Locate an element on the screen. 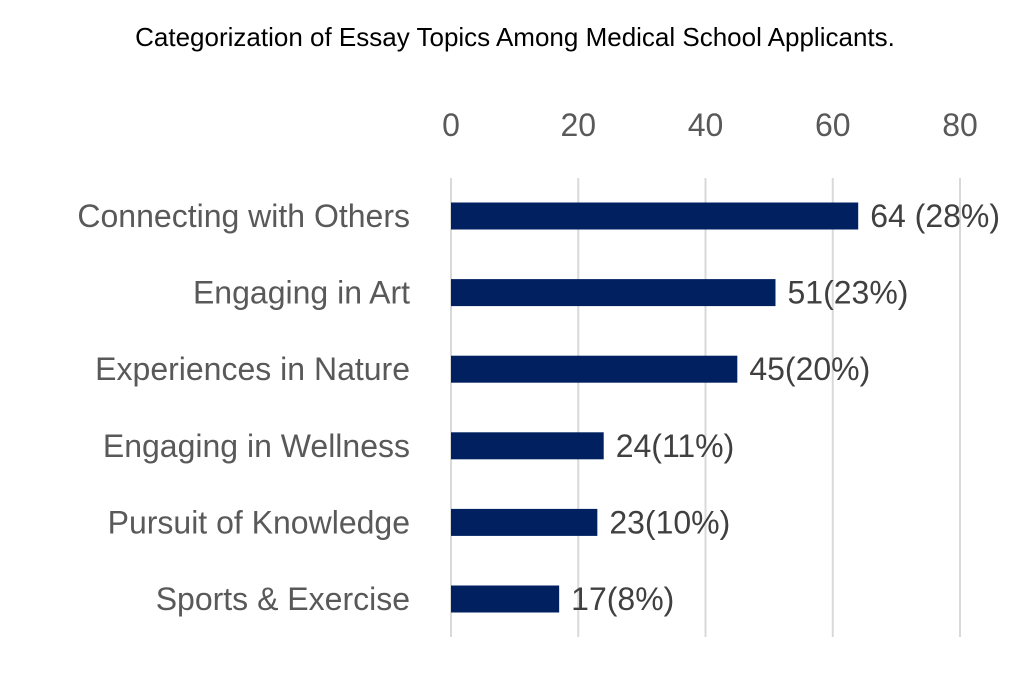 This screenshot has width=1031, height=687. category-label: Engaging in Art is located at coordinates (301, 293).